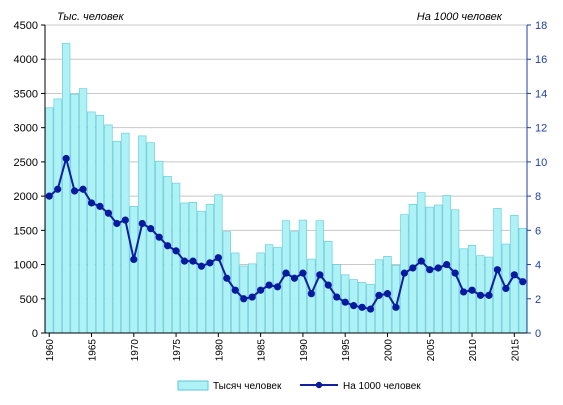  Describe the element at coordinates (294, 278) in the screenshot. I see `rate-point-1989` at that location.